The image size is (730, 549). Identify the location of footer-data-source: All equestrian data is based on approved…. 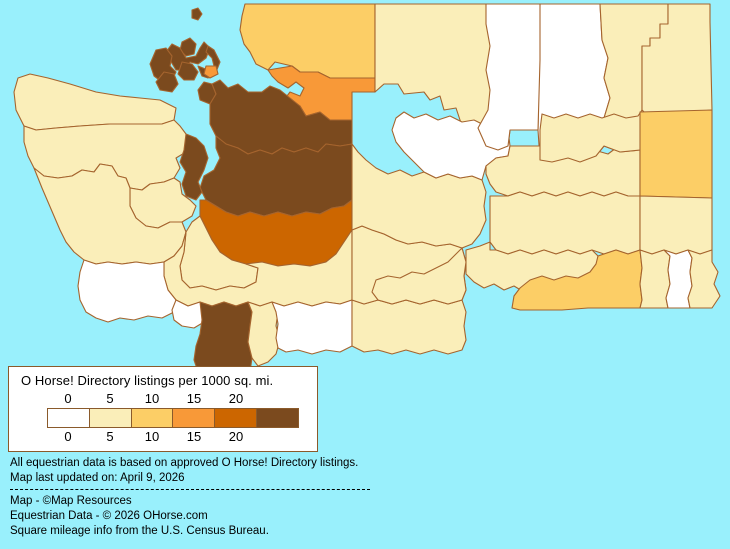
(184, 463).